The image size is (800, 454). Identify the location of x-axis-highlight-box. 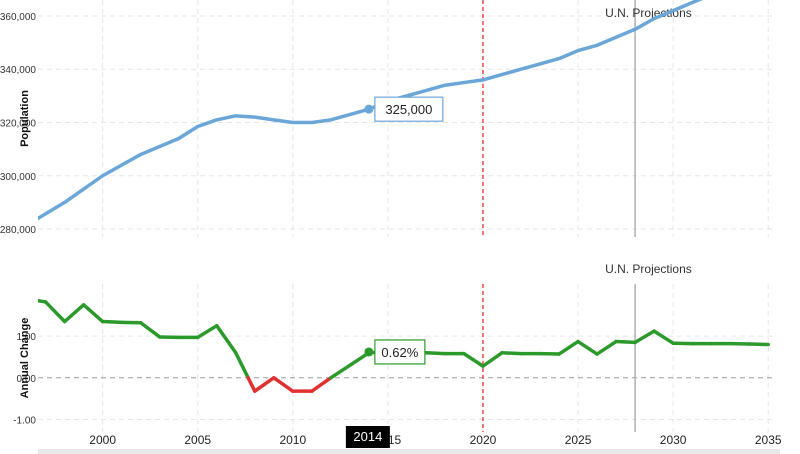
(367, 437).